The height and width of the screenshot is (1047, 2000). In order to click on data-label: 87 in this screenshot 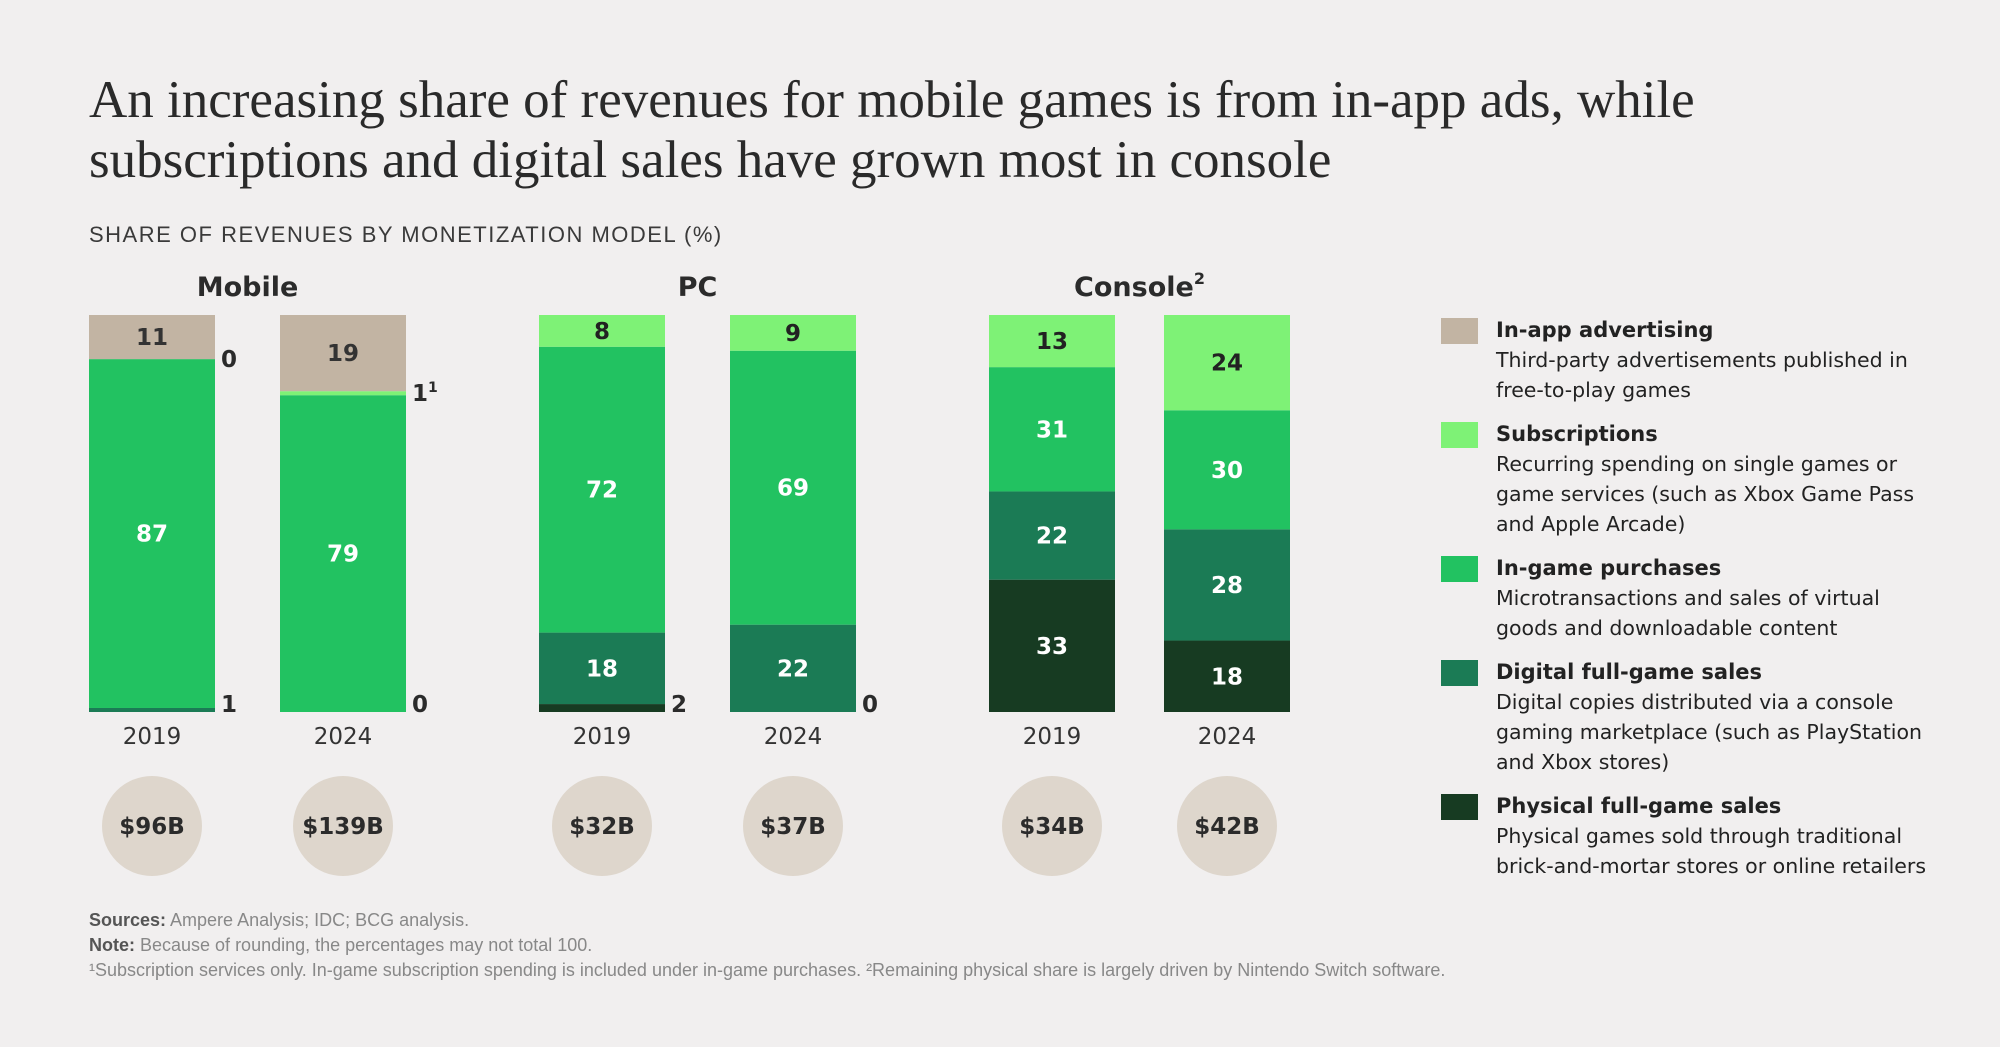, I will do `click(152, 535)`.